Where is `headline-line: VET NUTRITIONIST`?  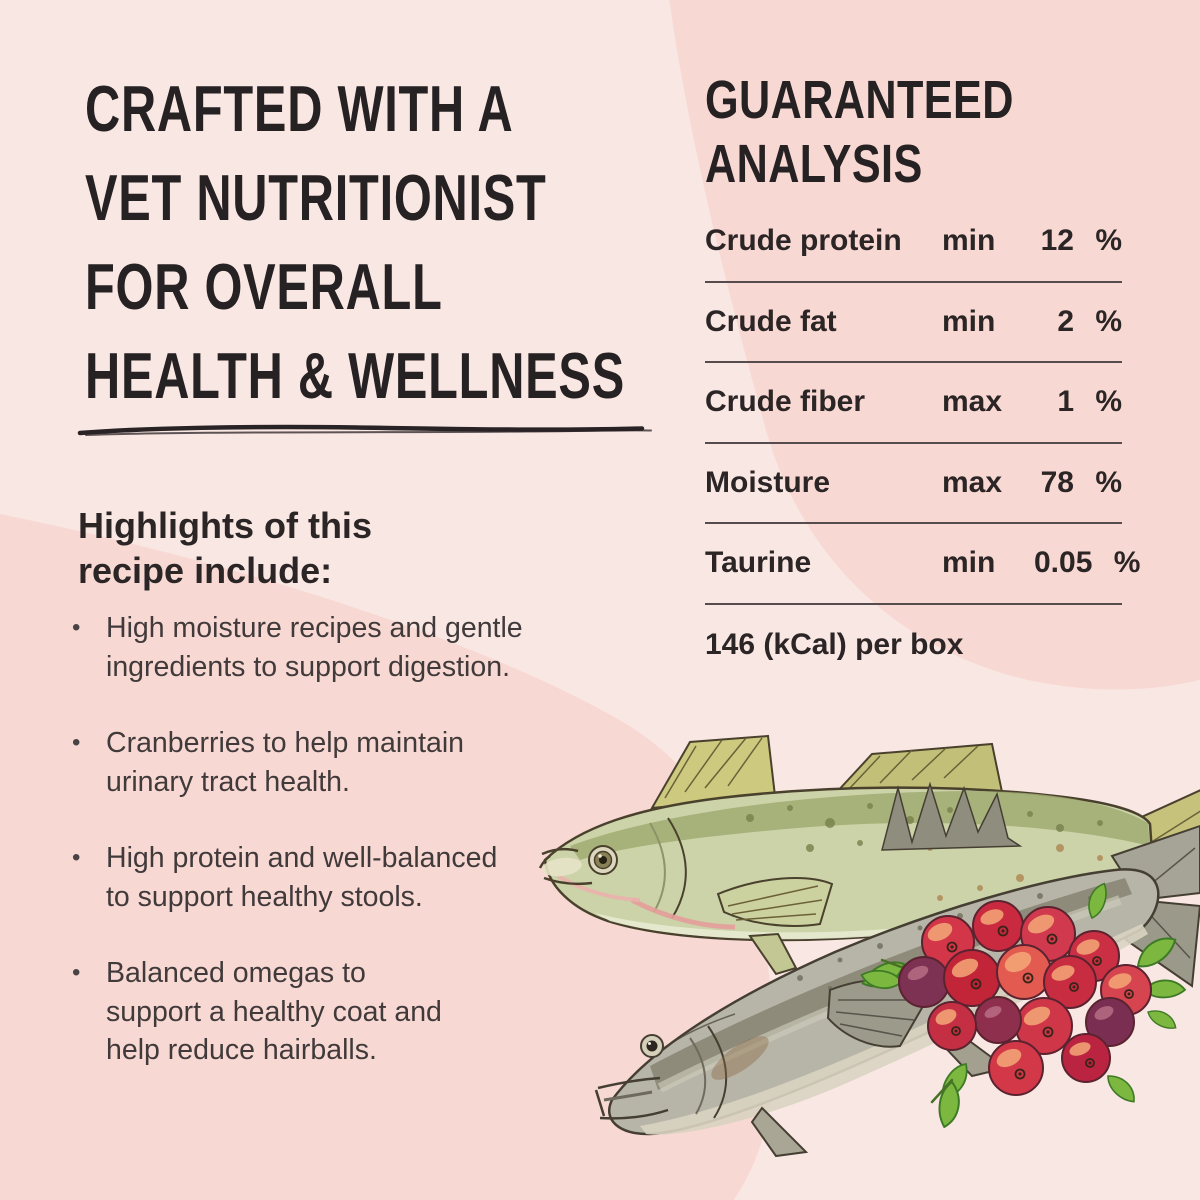 headline-line: VET NUTRITIONIST is located at coordinates (316, 197).